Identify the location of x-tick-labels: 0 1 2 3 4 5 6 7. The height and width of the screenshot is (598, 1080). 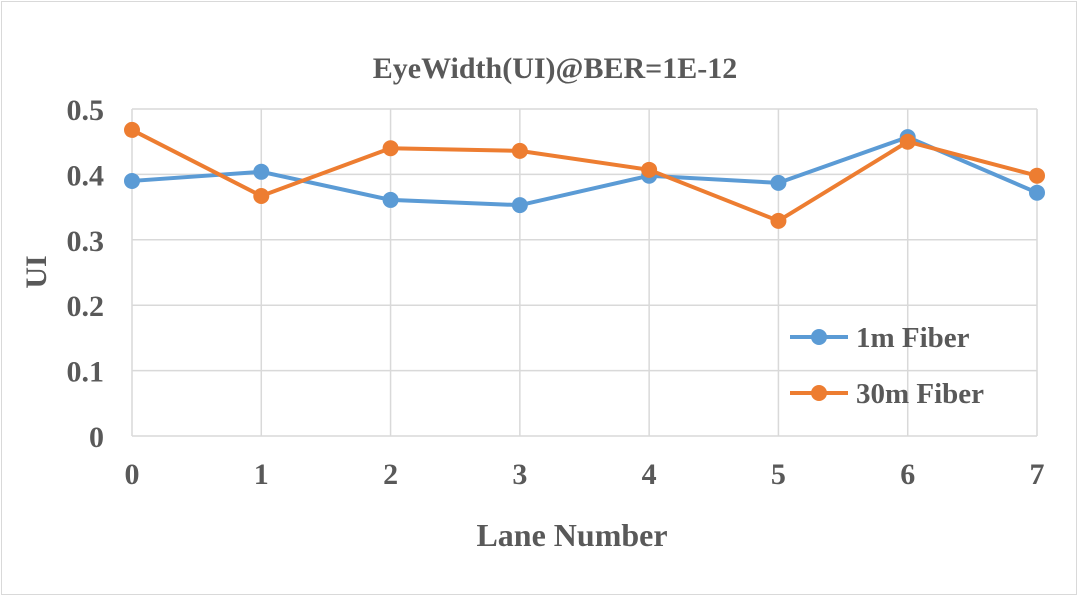
(585, 474).